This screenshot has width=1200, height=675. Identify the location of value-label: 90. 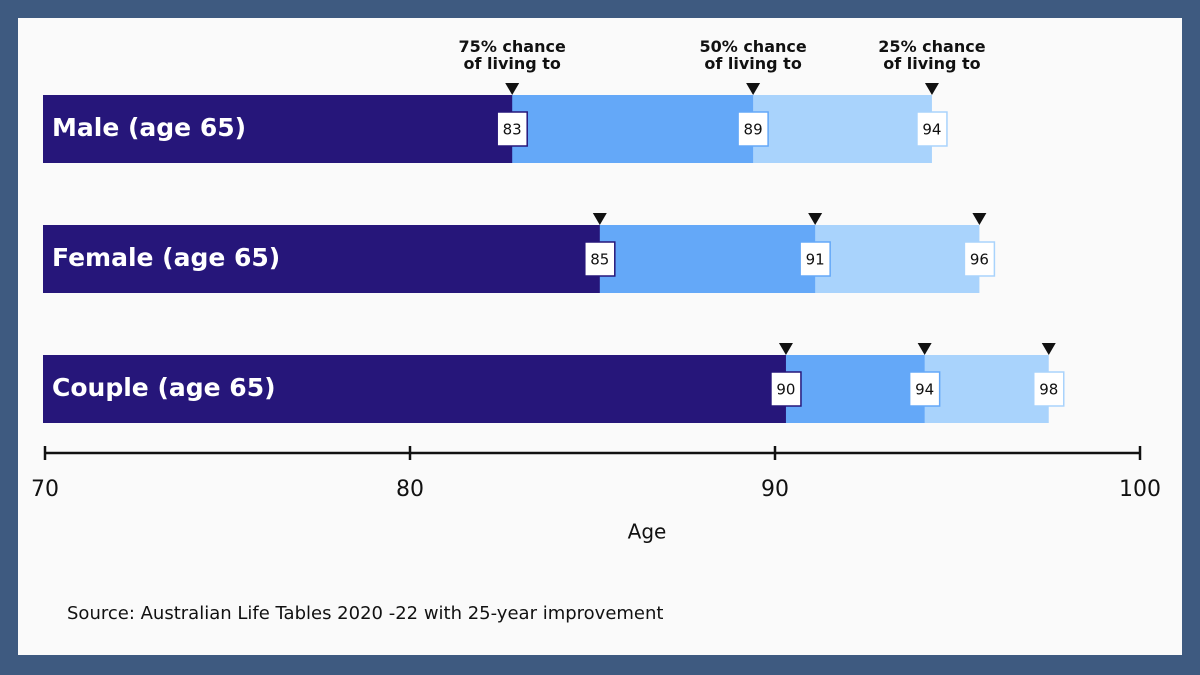
(785, 390).